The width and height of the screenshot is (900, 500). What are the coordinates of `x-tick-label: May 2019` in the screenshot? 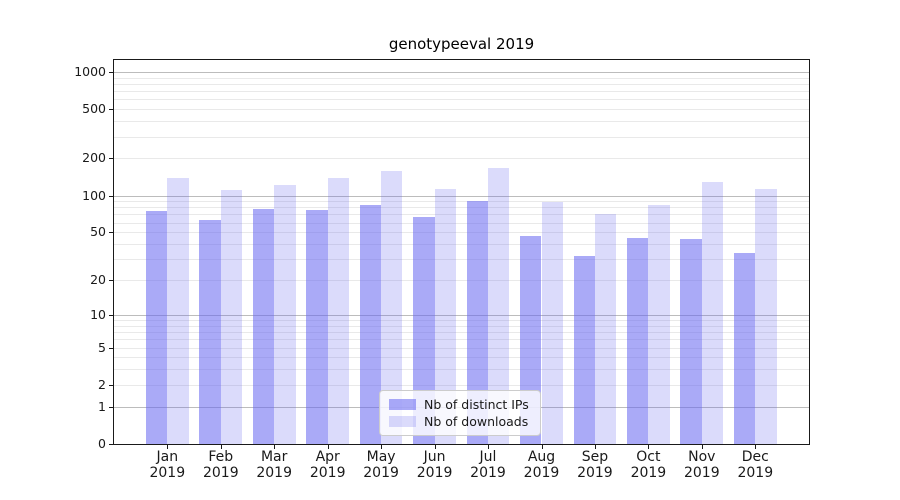 It's located at (381, 465).